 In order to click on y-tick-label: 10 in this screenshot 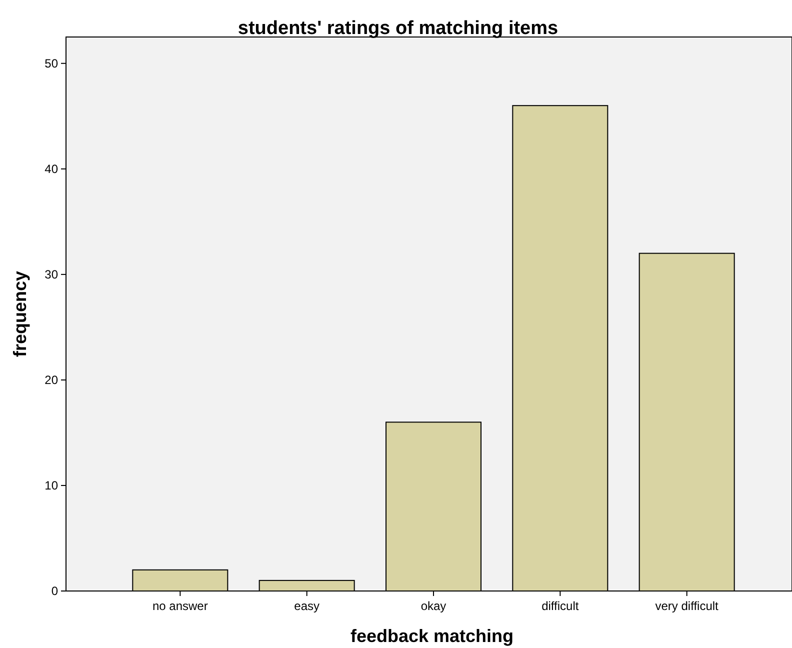, I will do `click(51, 485)`.